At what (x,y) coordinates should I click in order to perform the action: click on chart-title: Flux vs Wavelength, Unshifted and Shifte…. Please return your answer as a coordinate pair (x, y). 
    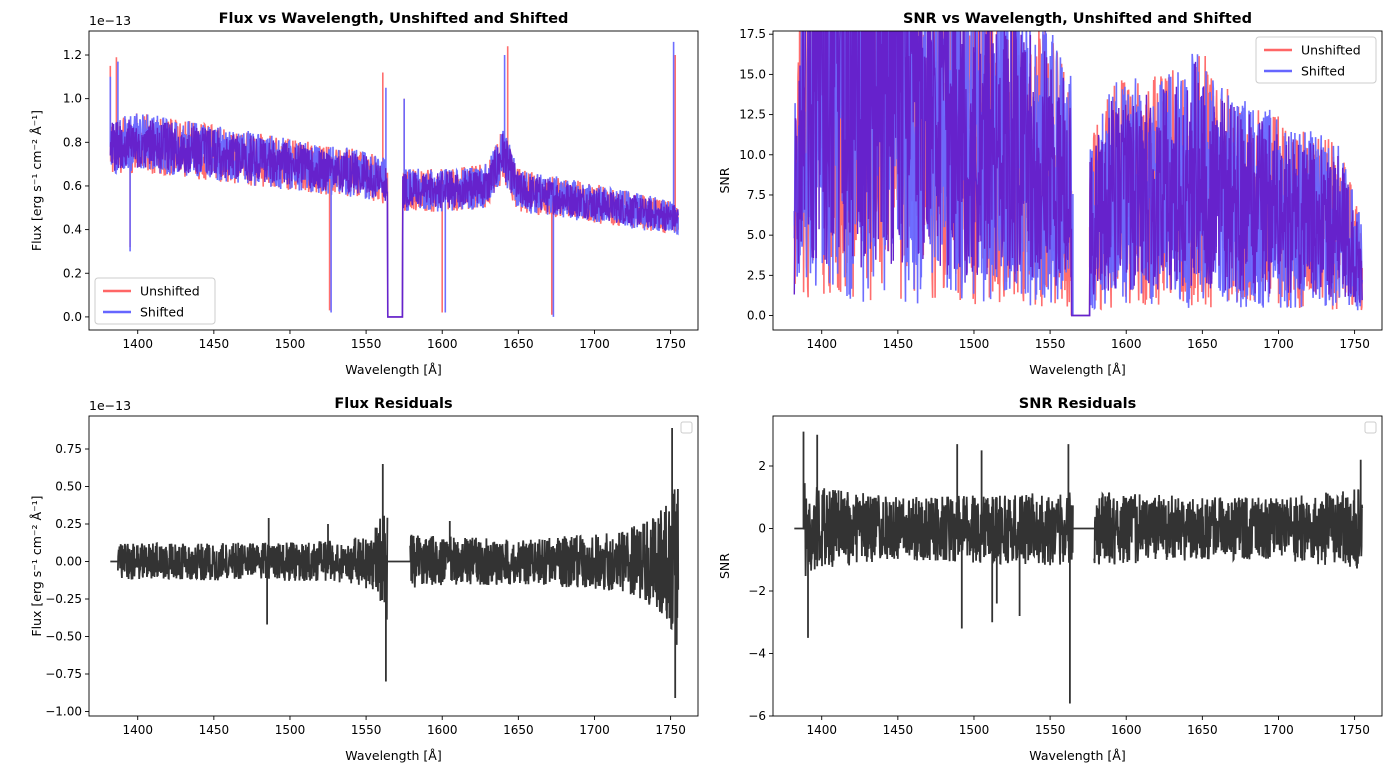
    Looking at the image, I should click on (394, 19).